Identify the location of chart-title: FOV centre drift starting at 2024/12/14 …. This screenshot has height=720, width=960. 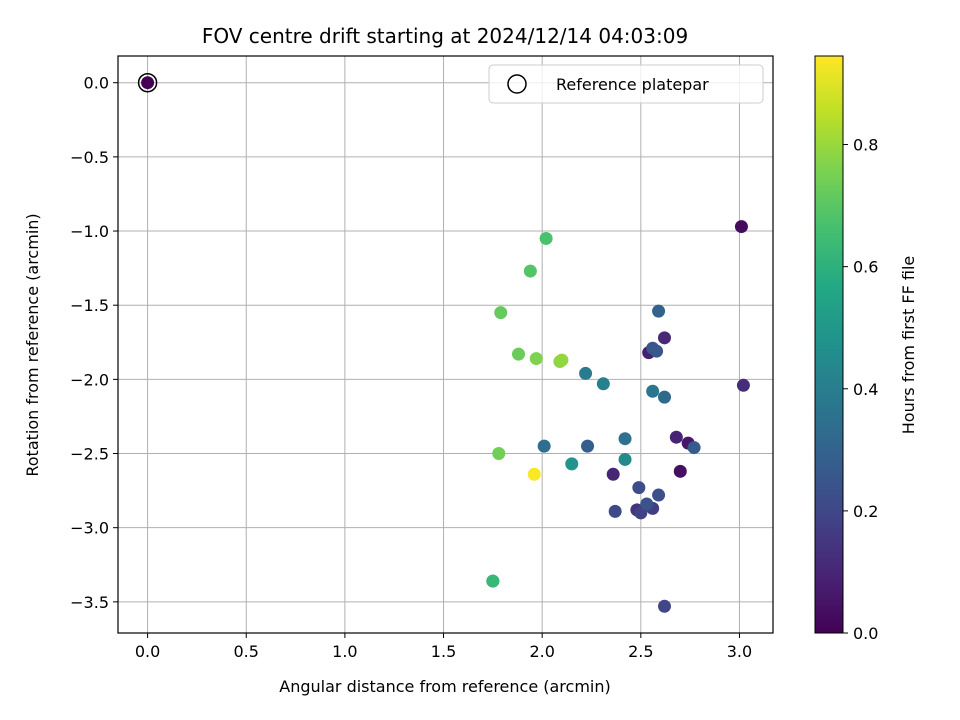
(445, 36).